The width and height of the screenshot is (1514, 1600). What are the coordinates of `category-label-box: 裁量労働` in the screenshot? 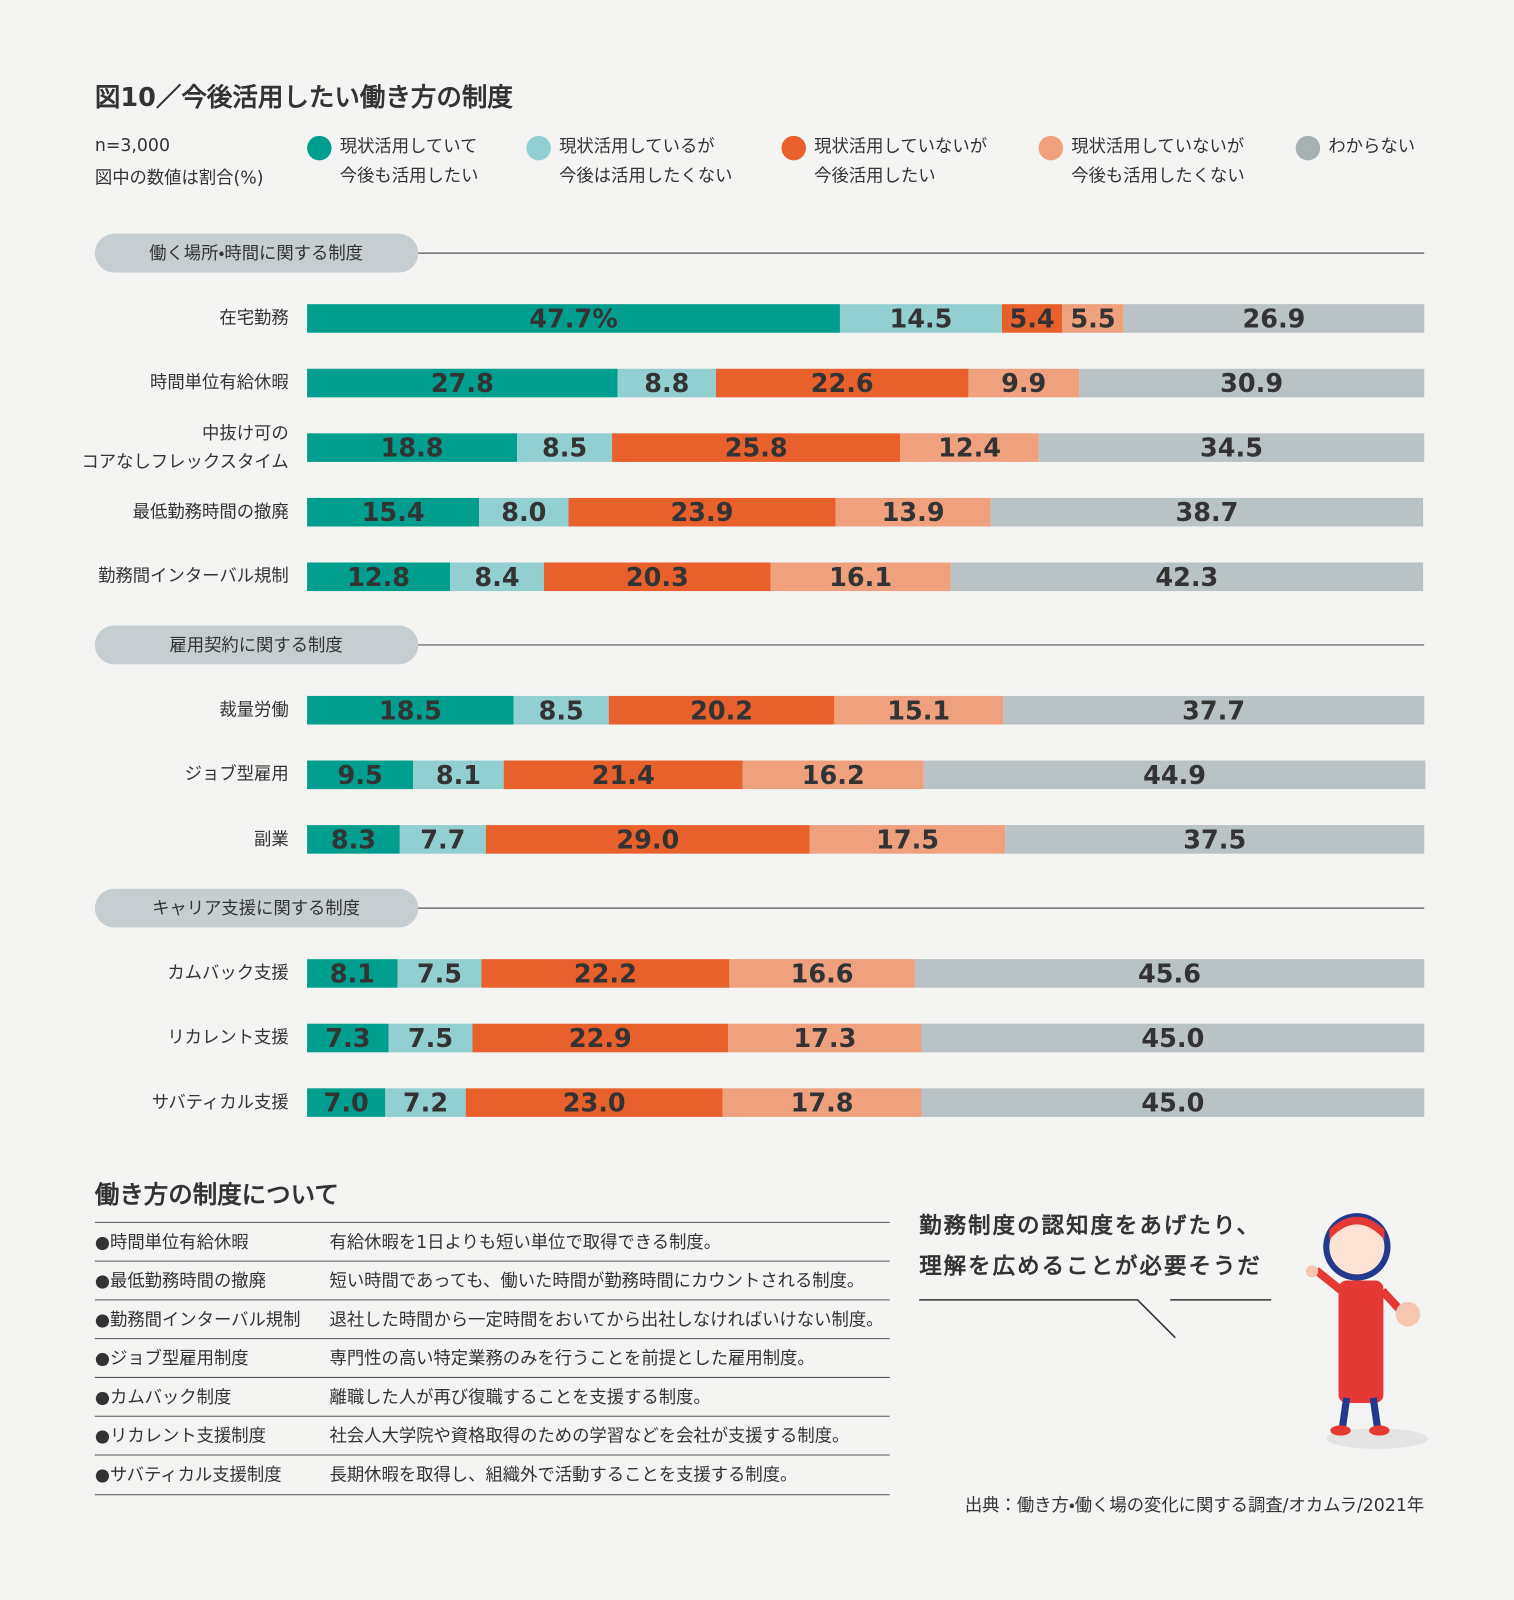 It's located at (254, 710).